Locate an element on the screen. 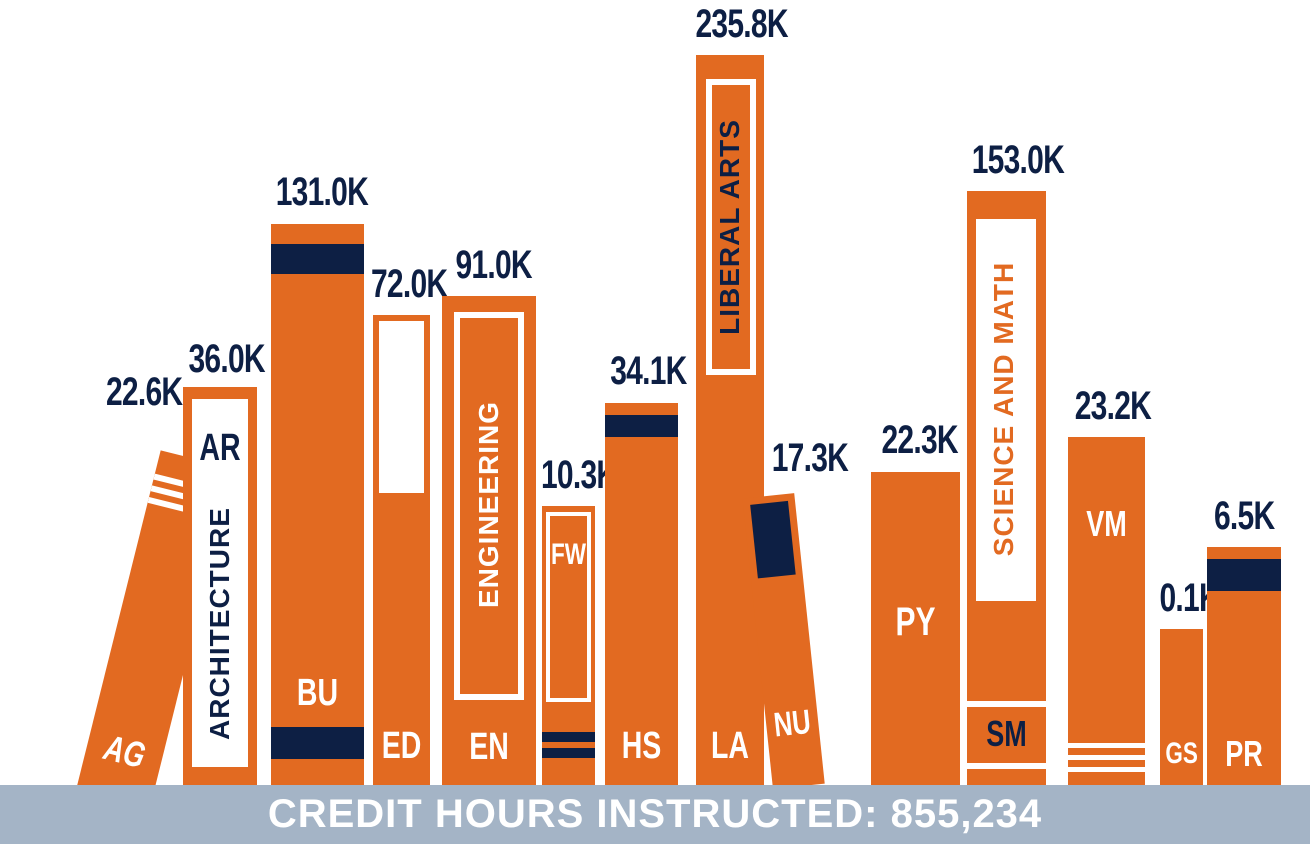  book-en: ENGINEERING EN is located at coordinates (489, 540).